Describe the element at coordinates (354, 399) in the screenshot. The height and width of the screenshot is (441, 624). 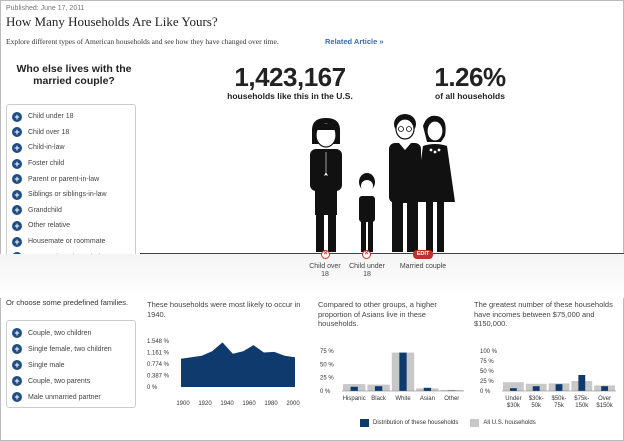
I see `x-tick-label: Hispanic` at that location.